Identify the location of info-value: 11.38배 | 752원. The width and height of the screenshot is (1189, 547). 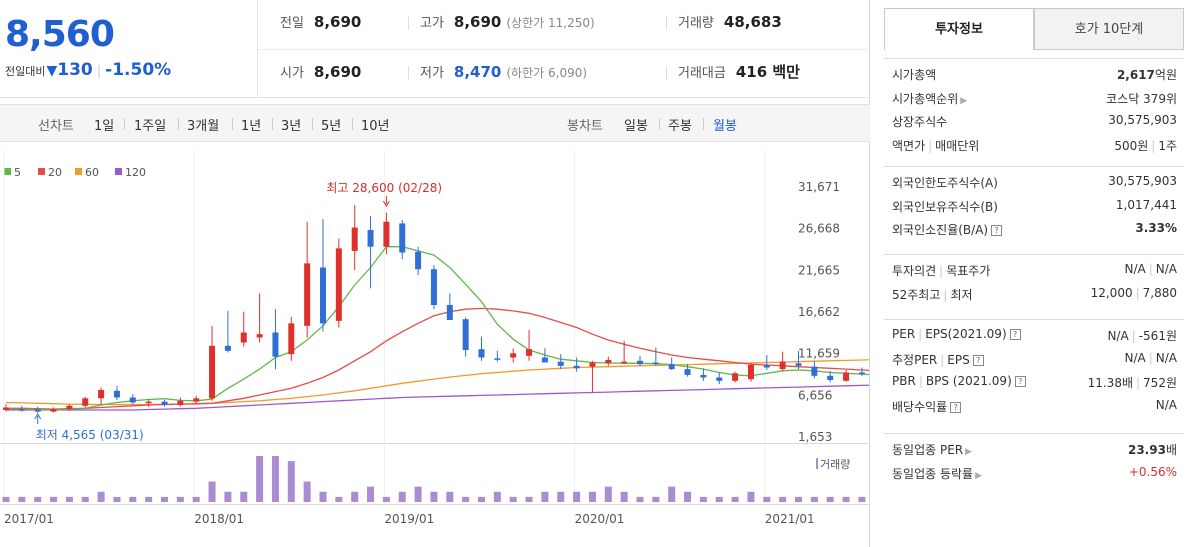
(1132, 382).